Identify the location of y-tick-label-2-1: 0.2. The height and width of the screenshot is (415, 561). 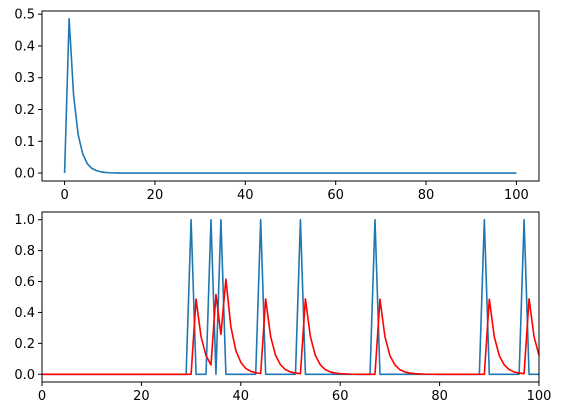
(24, 344).